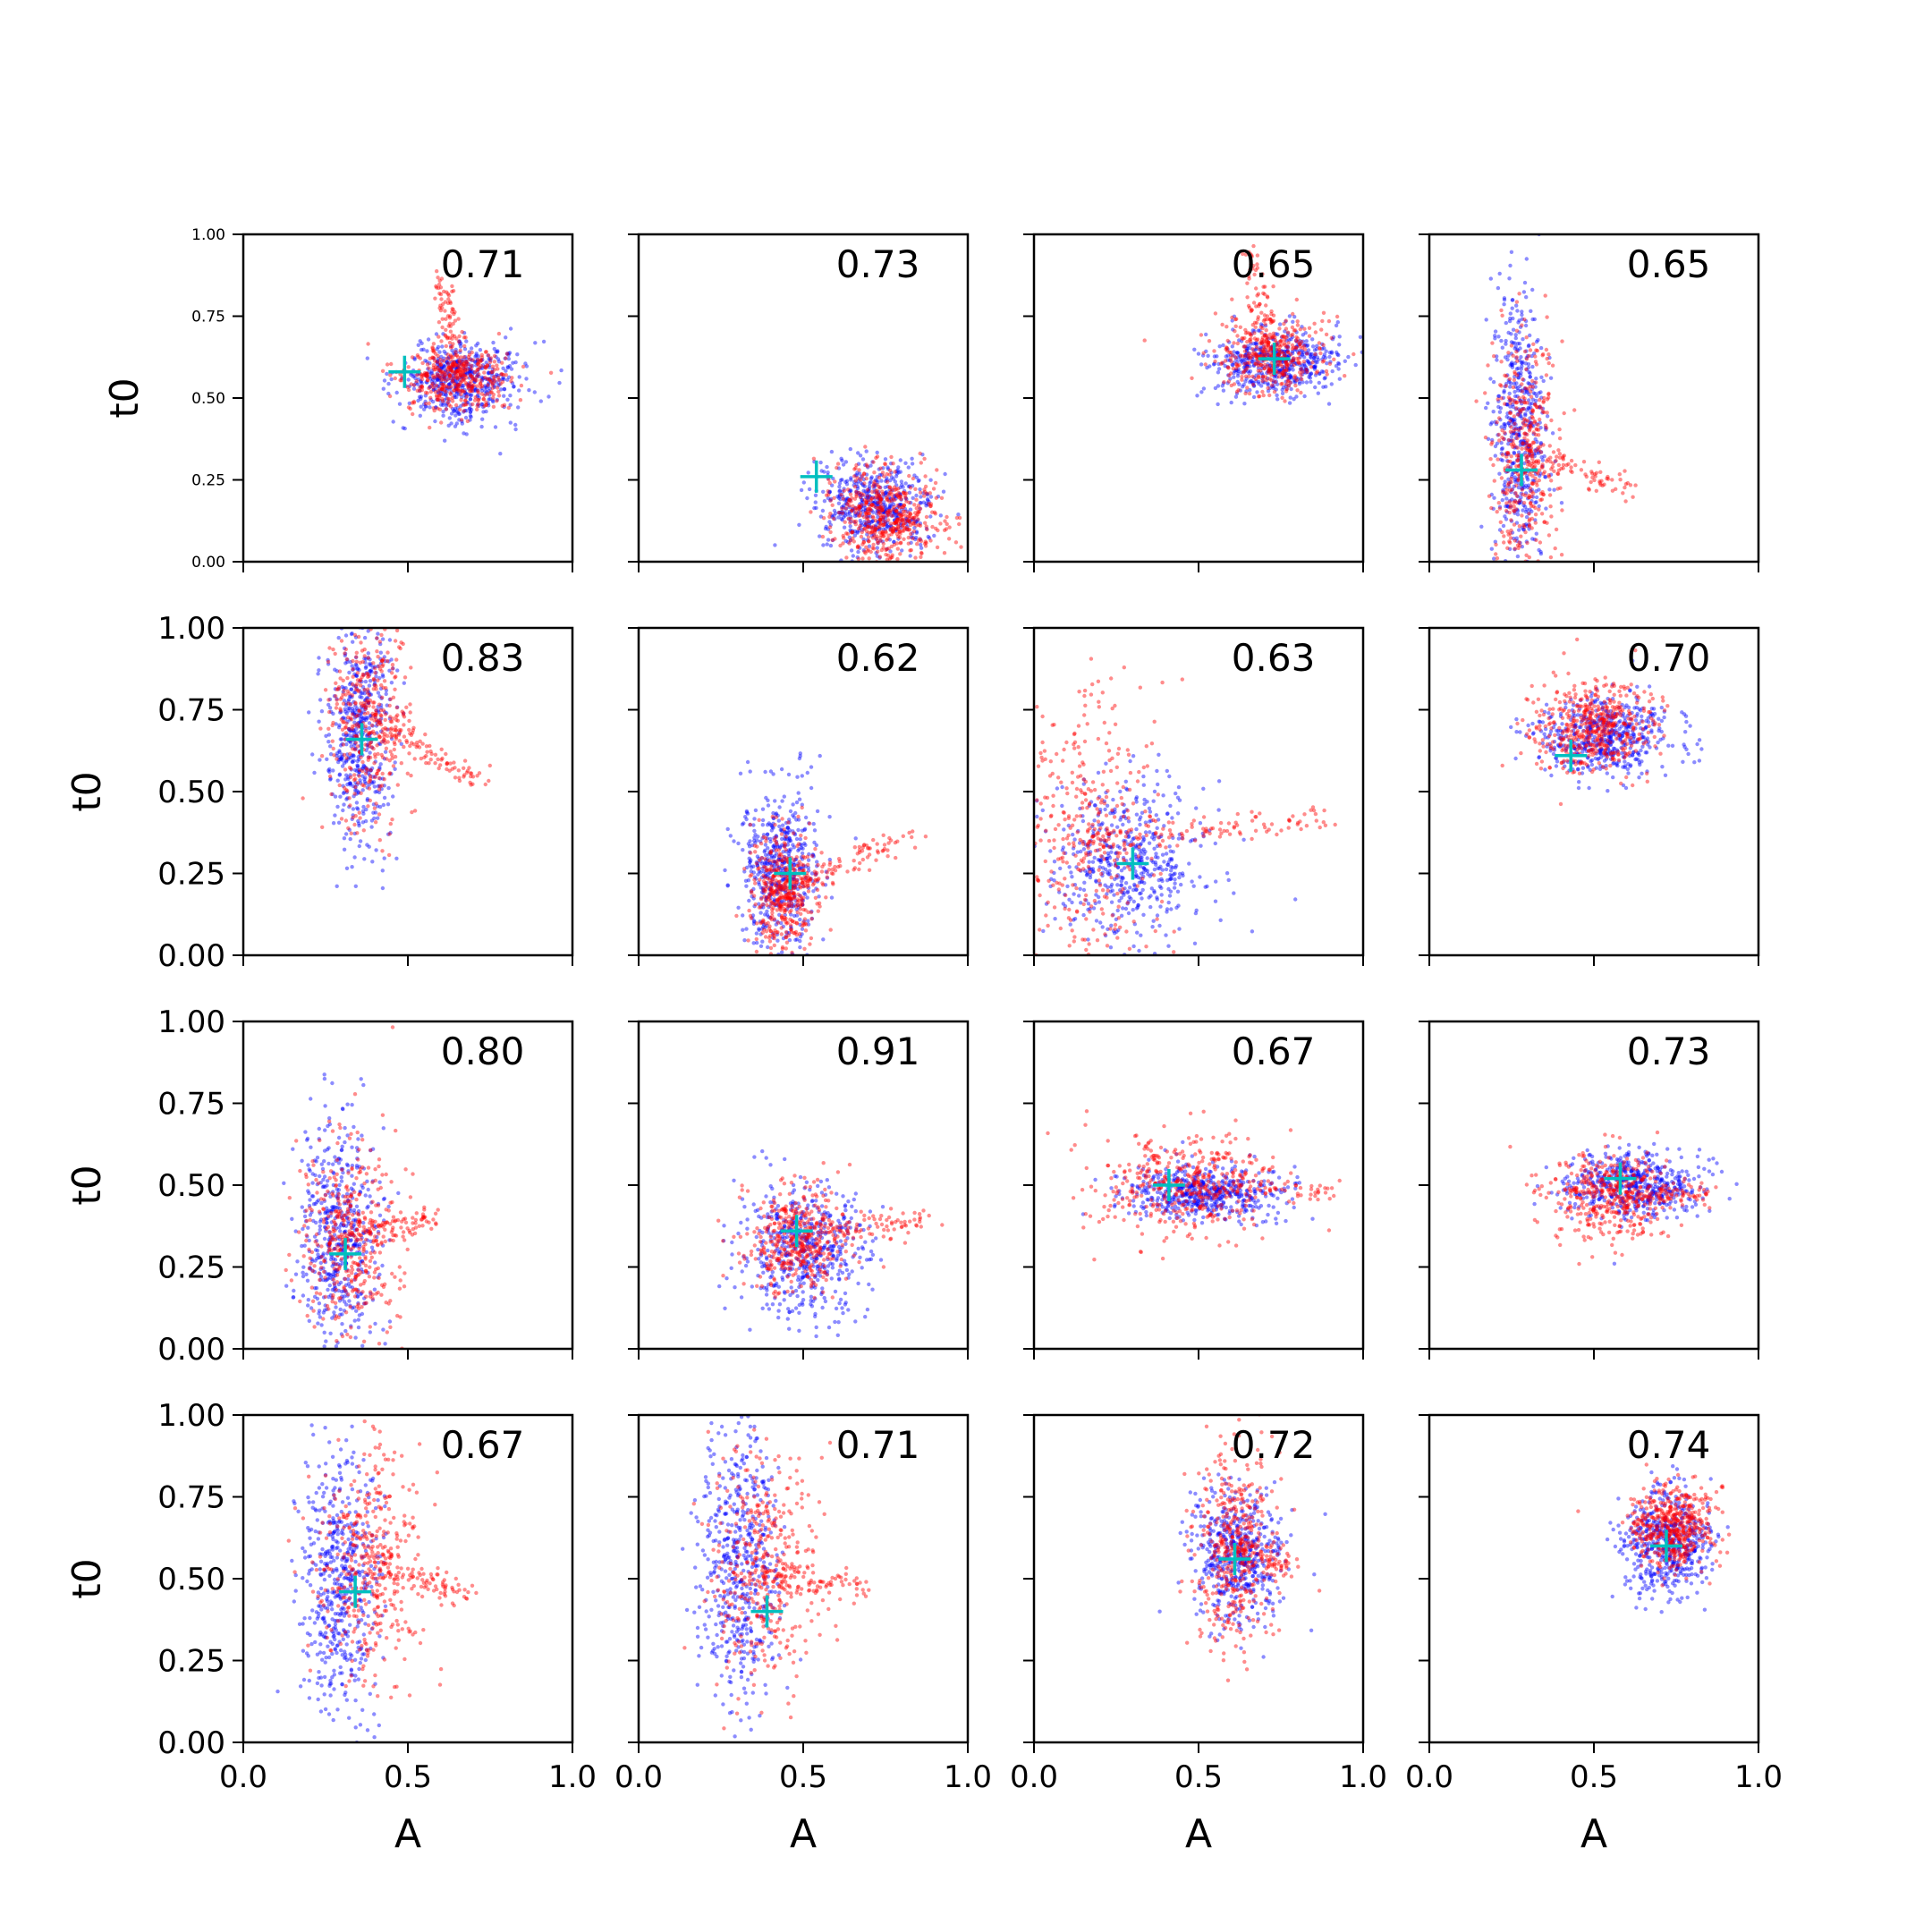 This screenshot has height=1932, width=1932. I want to click on panel-score: 0.73, so click(878, 264).